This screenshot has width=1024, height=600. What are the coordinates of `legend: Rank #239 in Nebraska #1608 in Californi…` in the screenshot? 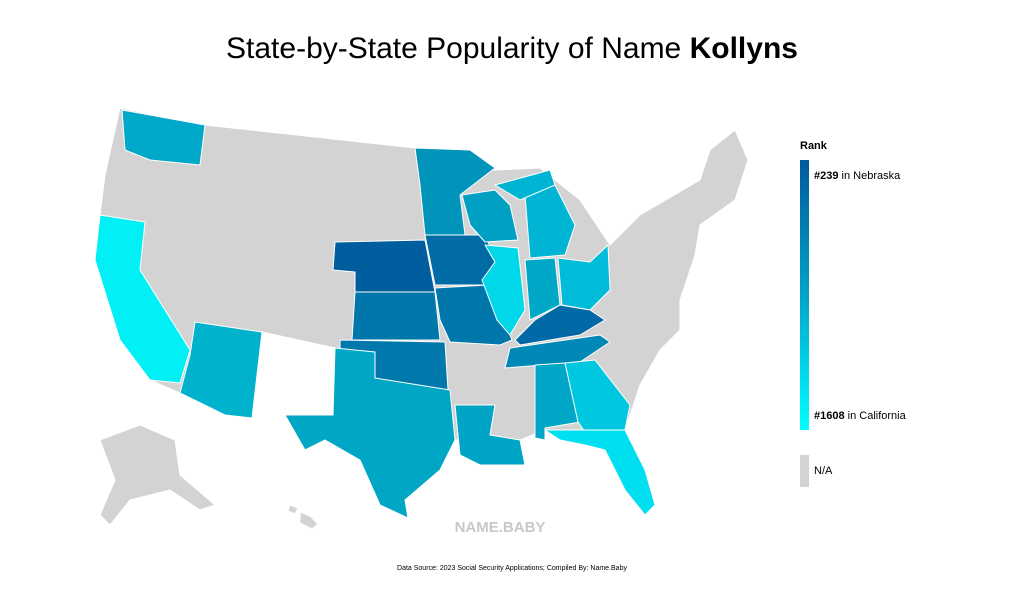 It's located at (853, 313).